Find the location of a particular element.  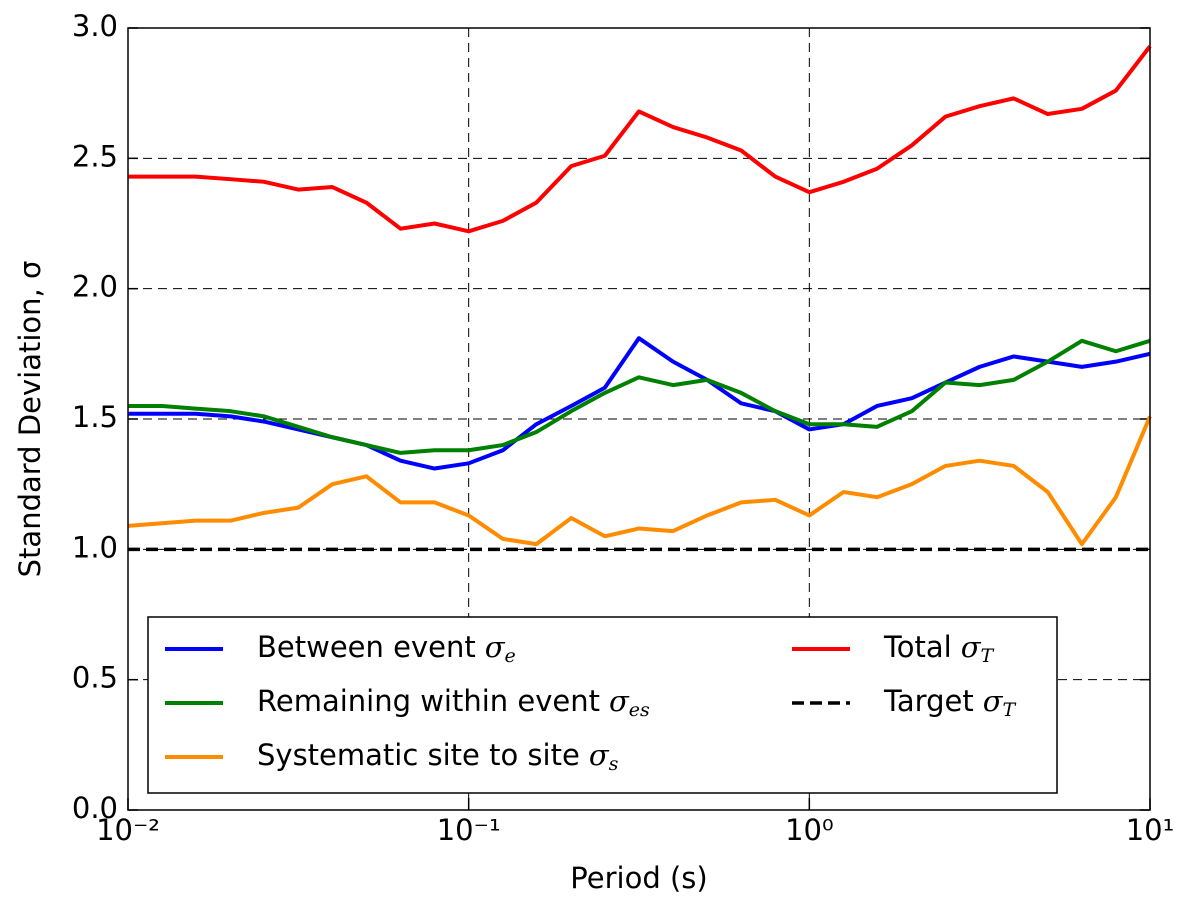

legend-label: Total σT is located at coordinates (939, 648).